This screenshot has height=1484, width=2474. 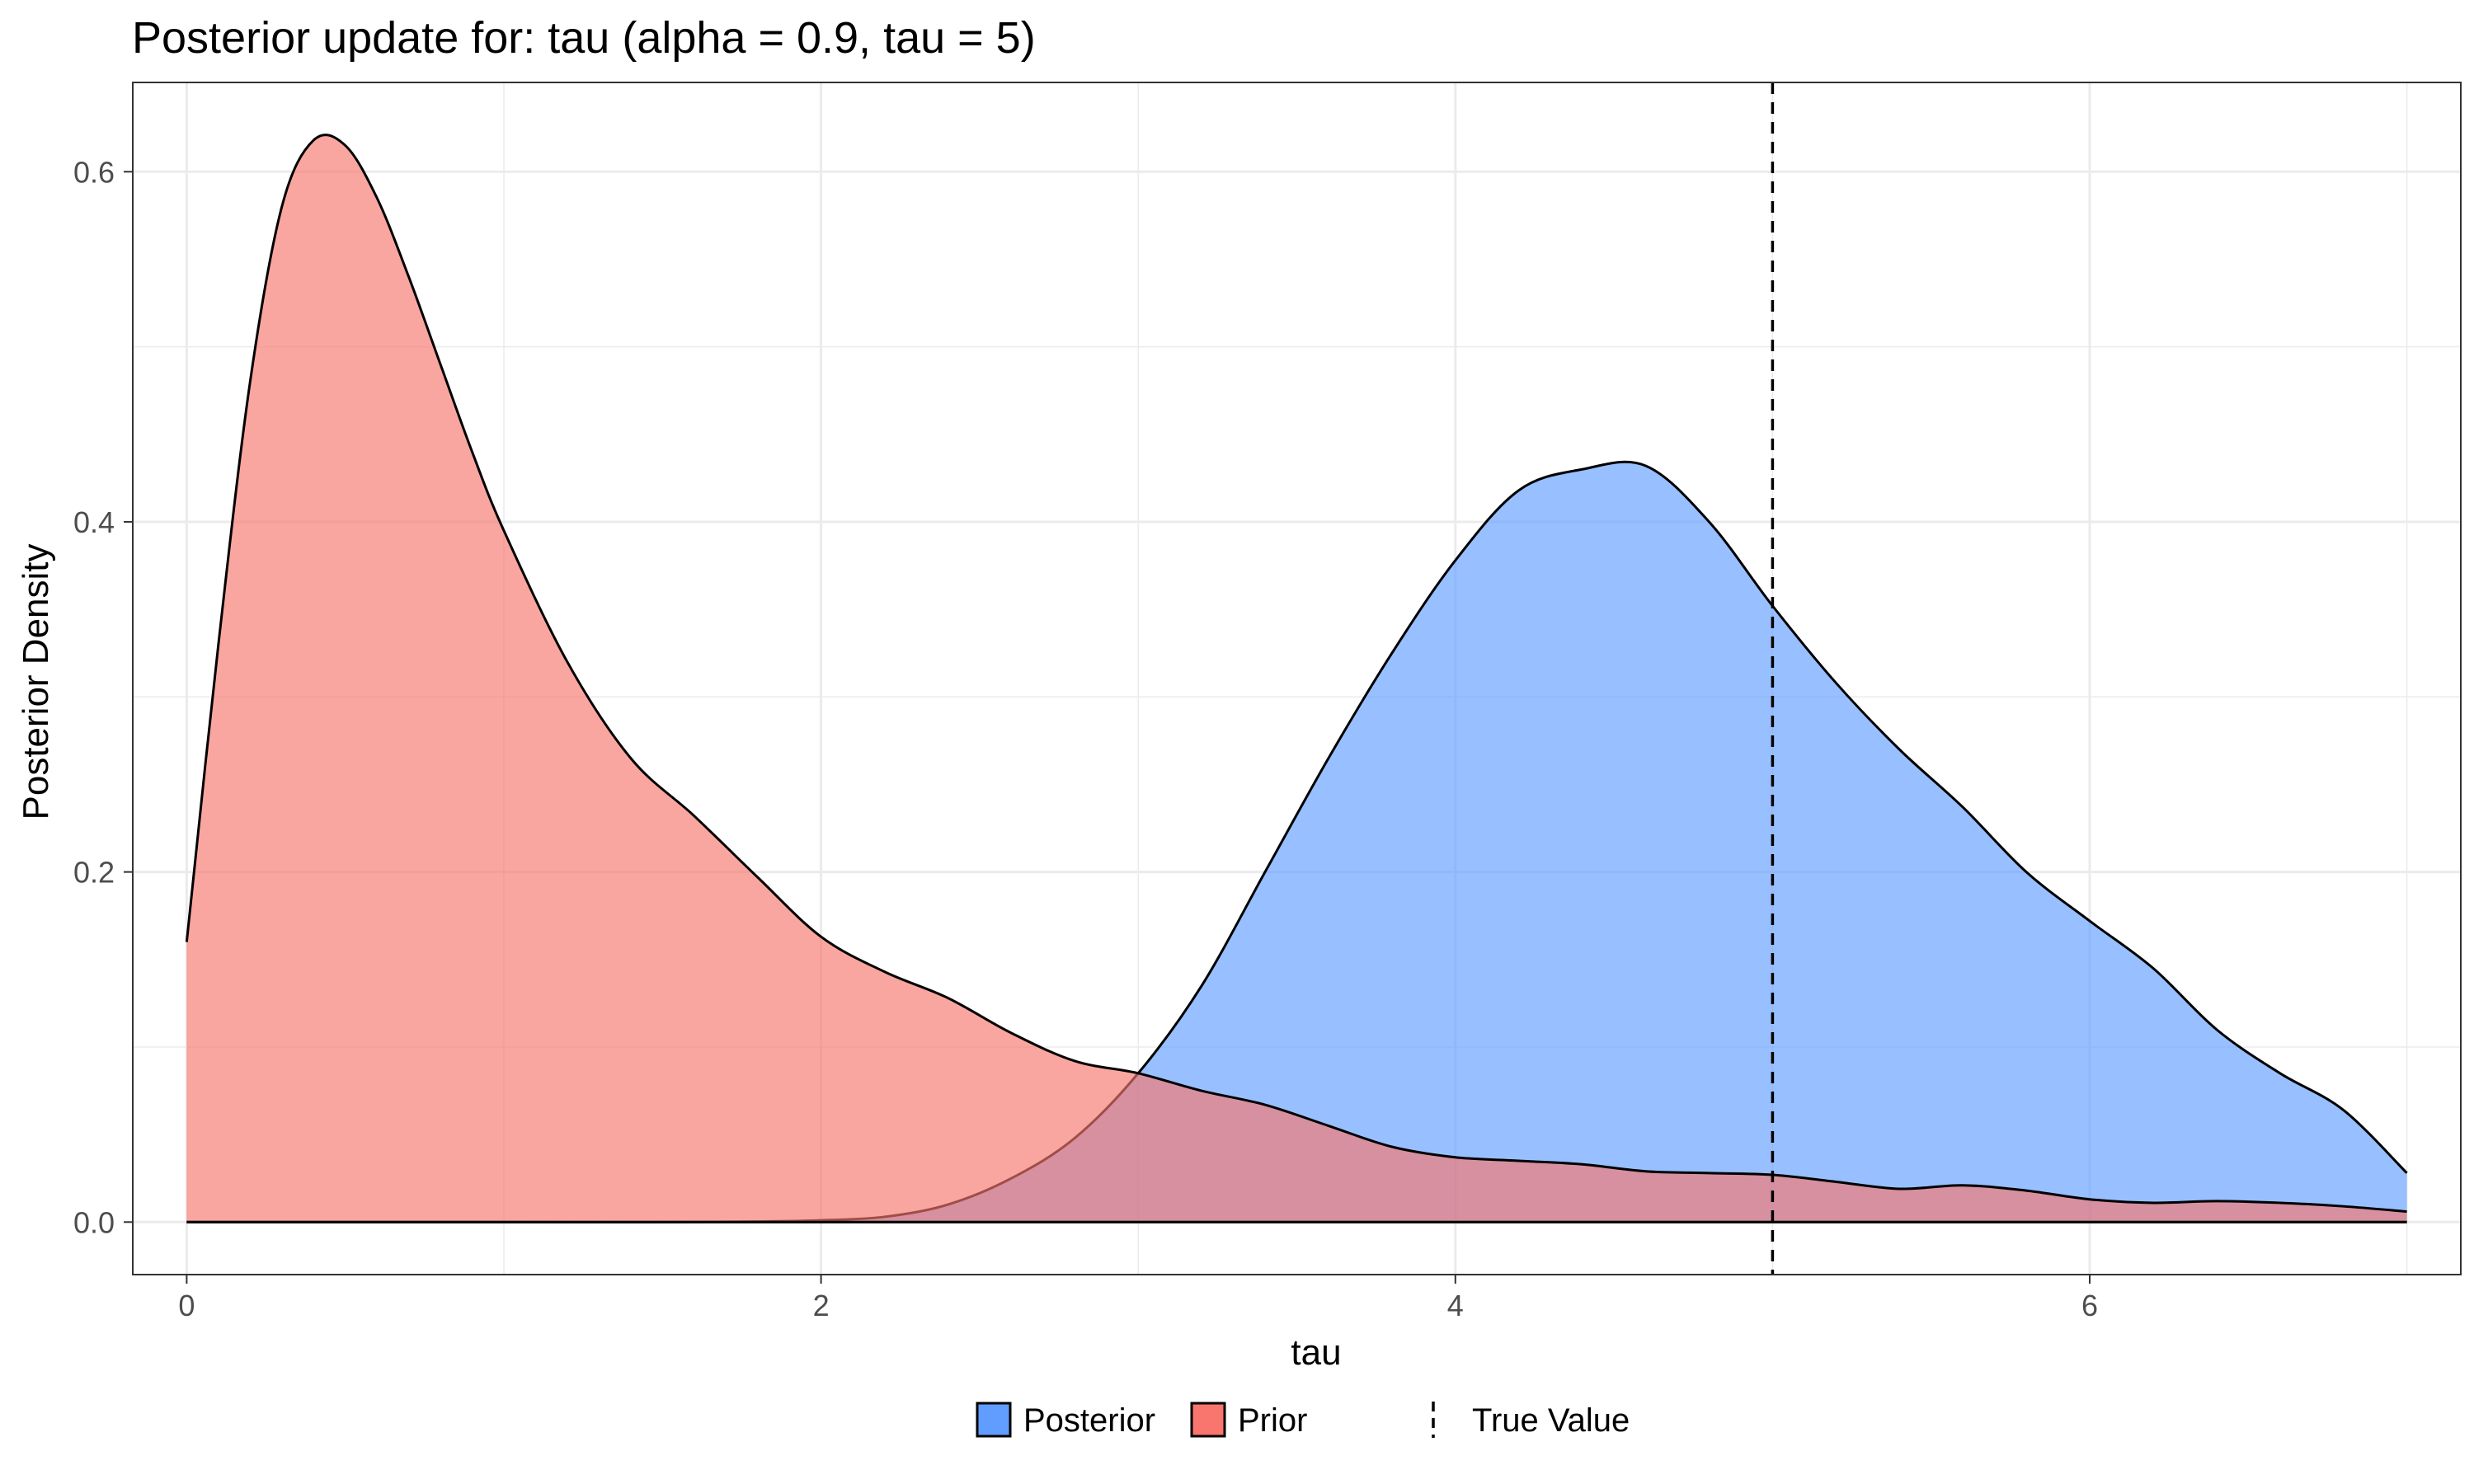 I want to click on y-tick-label: 0.6, so click(x=94, y=172).